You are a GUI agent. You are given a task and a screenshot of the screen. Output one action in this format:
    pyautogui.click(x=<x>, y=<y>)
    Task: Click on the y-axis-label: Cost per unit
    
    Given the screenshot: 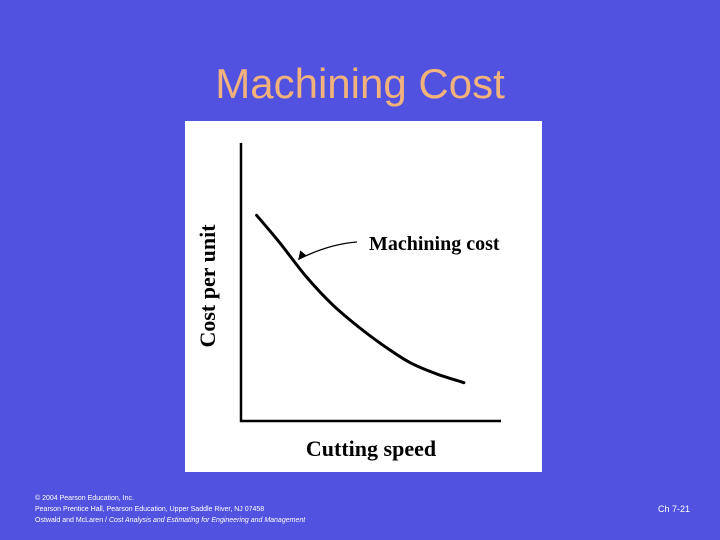 What is the action you would take?
    pyautogui.click(x=207, y=286)
    